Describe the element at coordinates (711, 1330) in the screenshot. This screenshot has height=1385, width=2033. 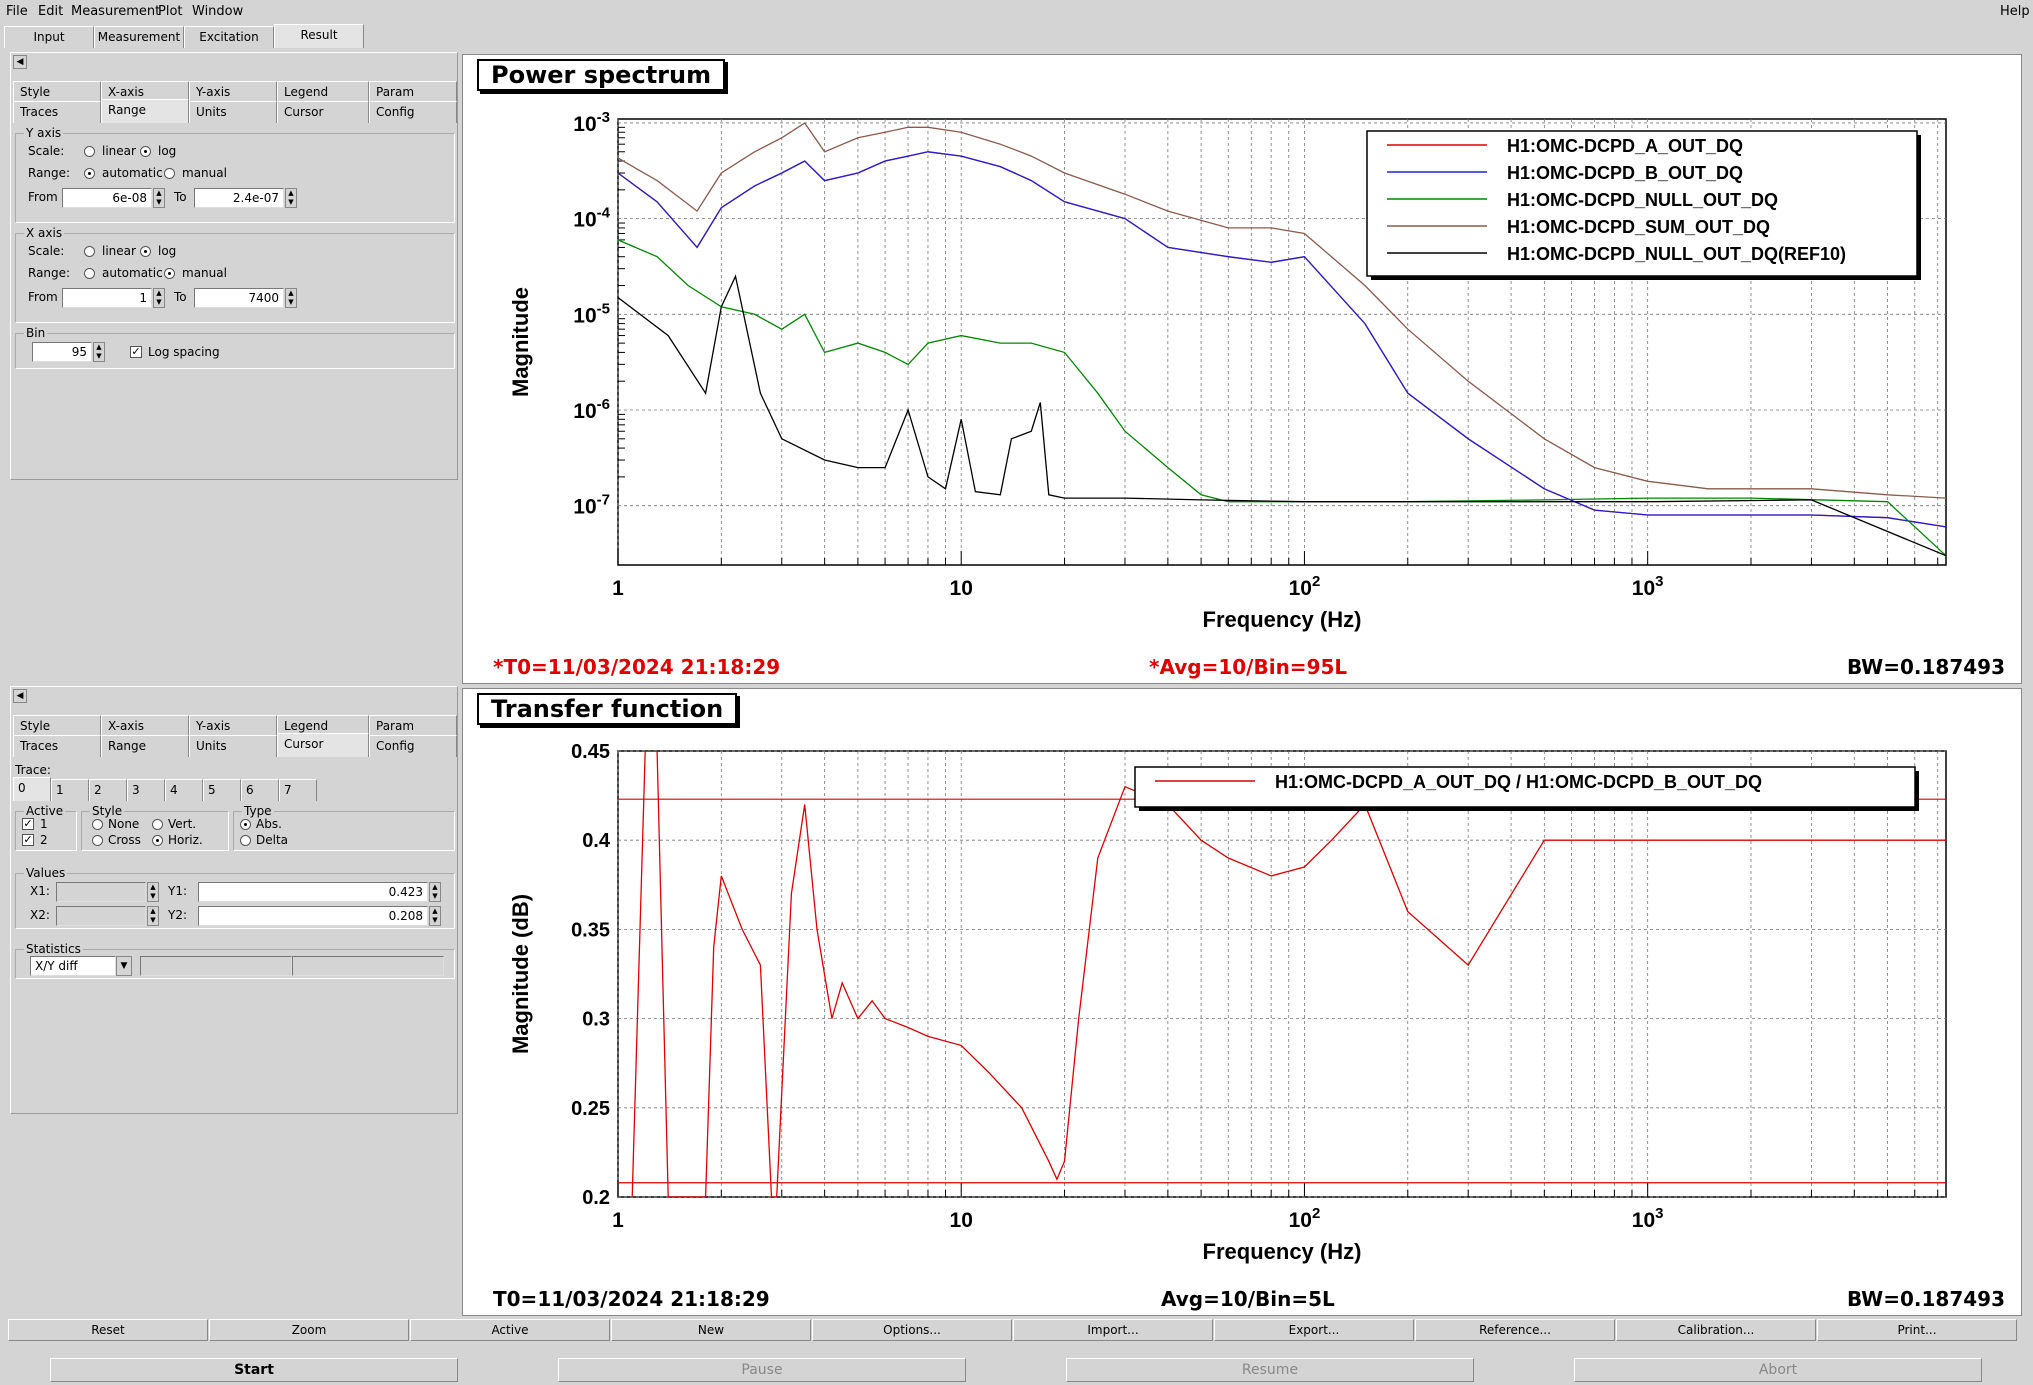
I see `new-button: New` at that location.